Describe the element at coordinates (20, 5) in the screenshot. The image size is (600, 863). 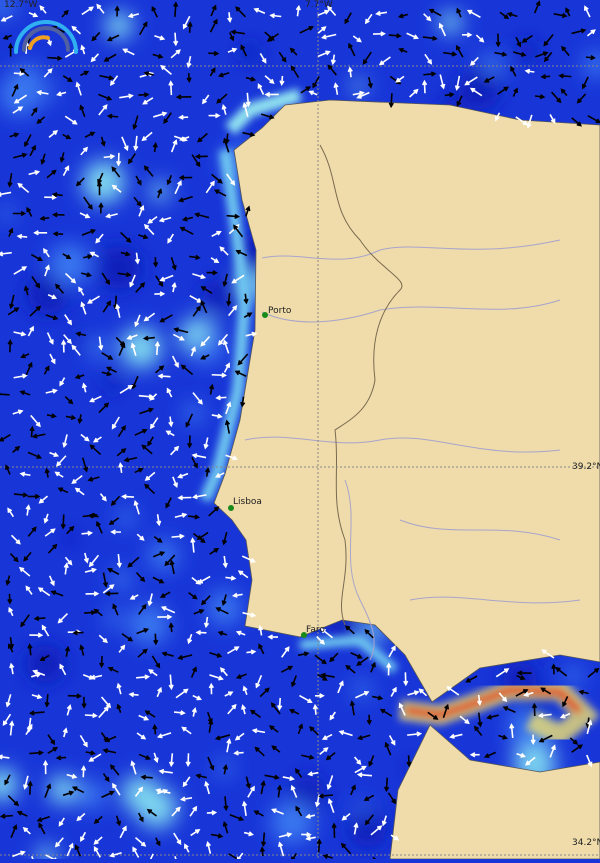
I see `lon-label-left: 12.7°W` at that location.